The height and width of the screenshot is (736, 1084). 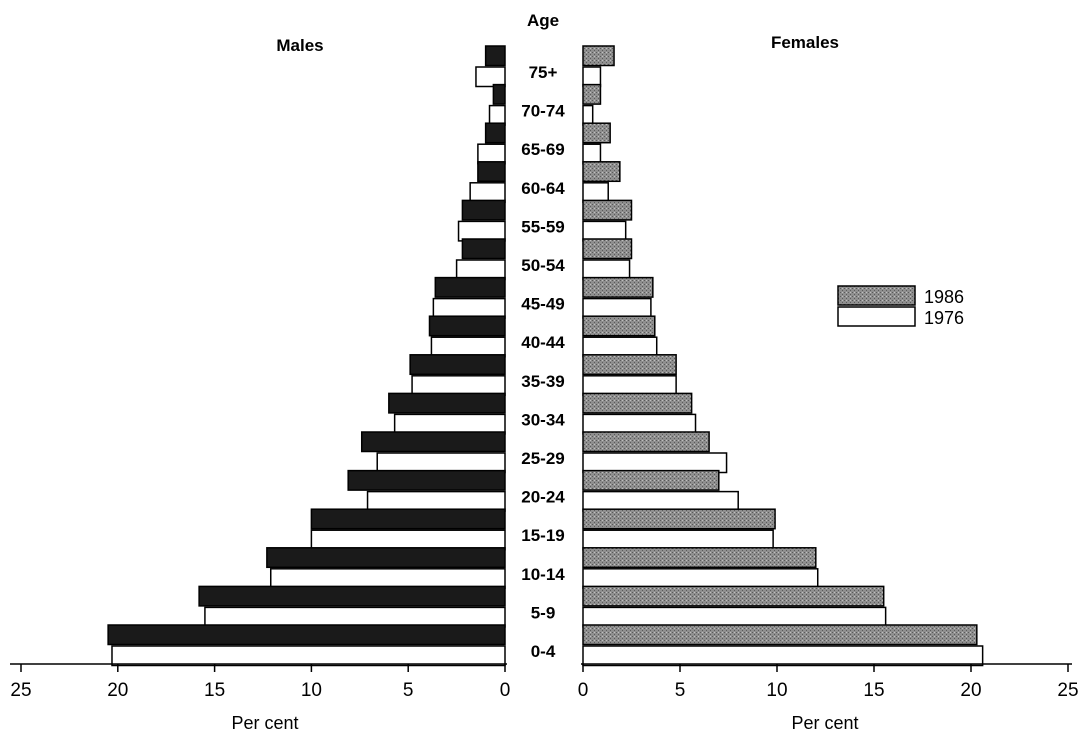 What do you see at coordinates (680, 690) in the screenshot?
I see `females-tick-label-5: 5` at bounding box center [680, 690].